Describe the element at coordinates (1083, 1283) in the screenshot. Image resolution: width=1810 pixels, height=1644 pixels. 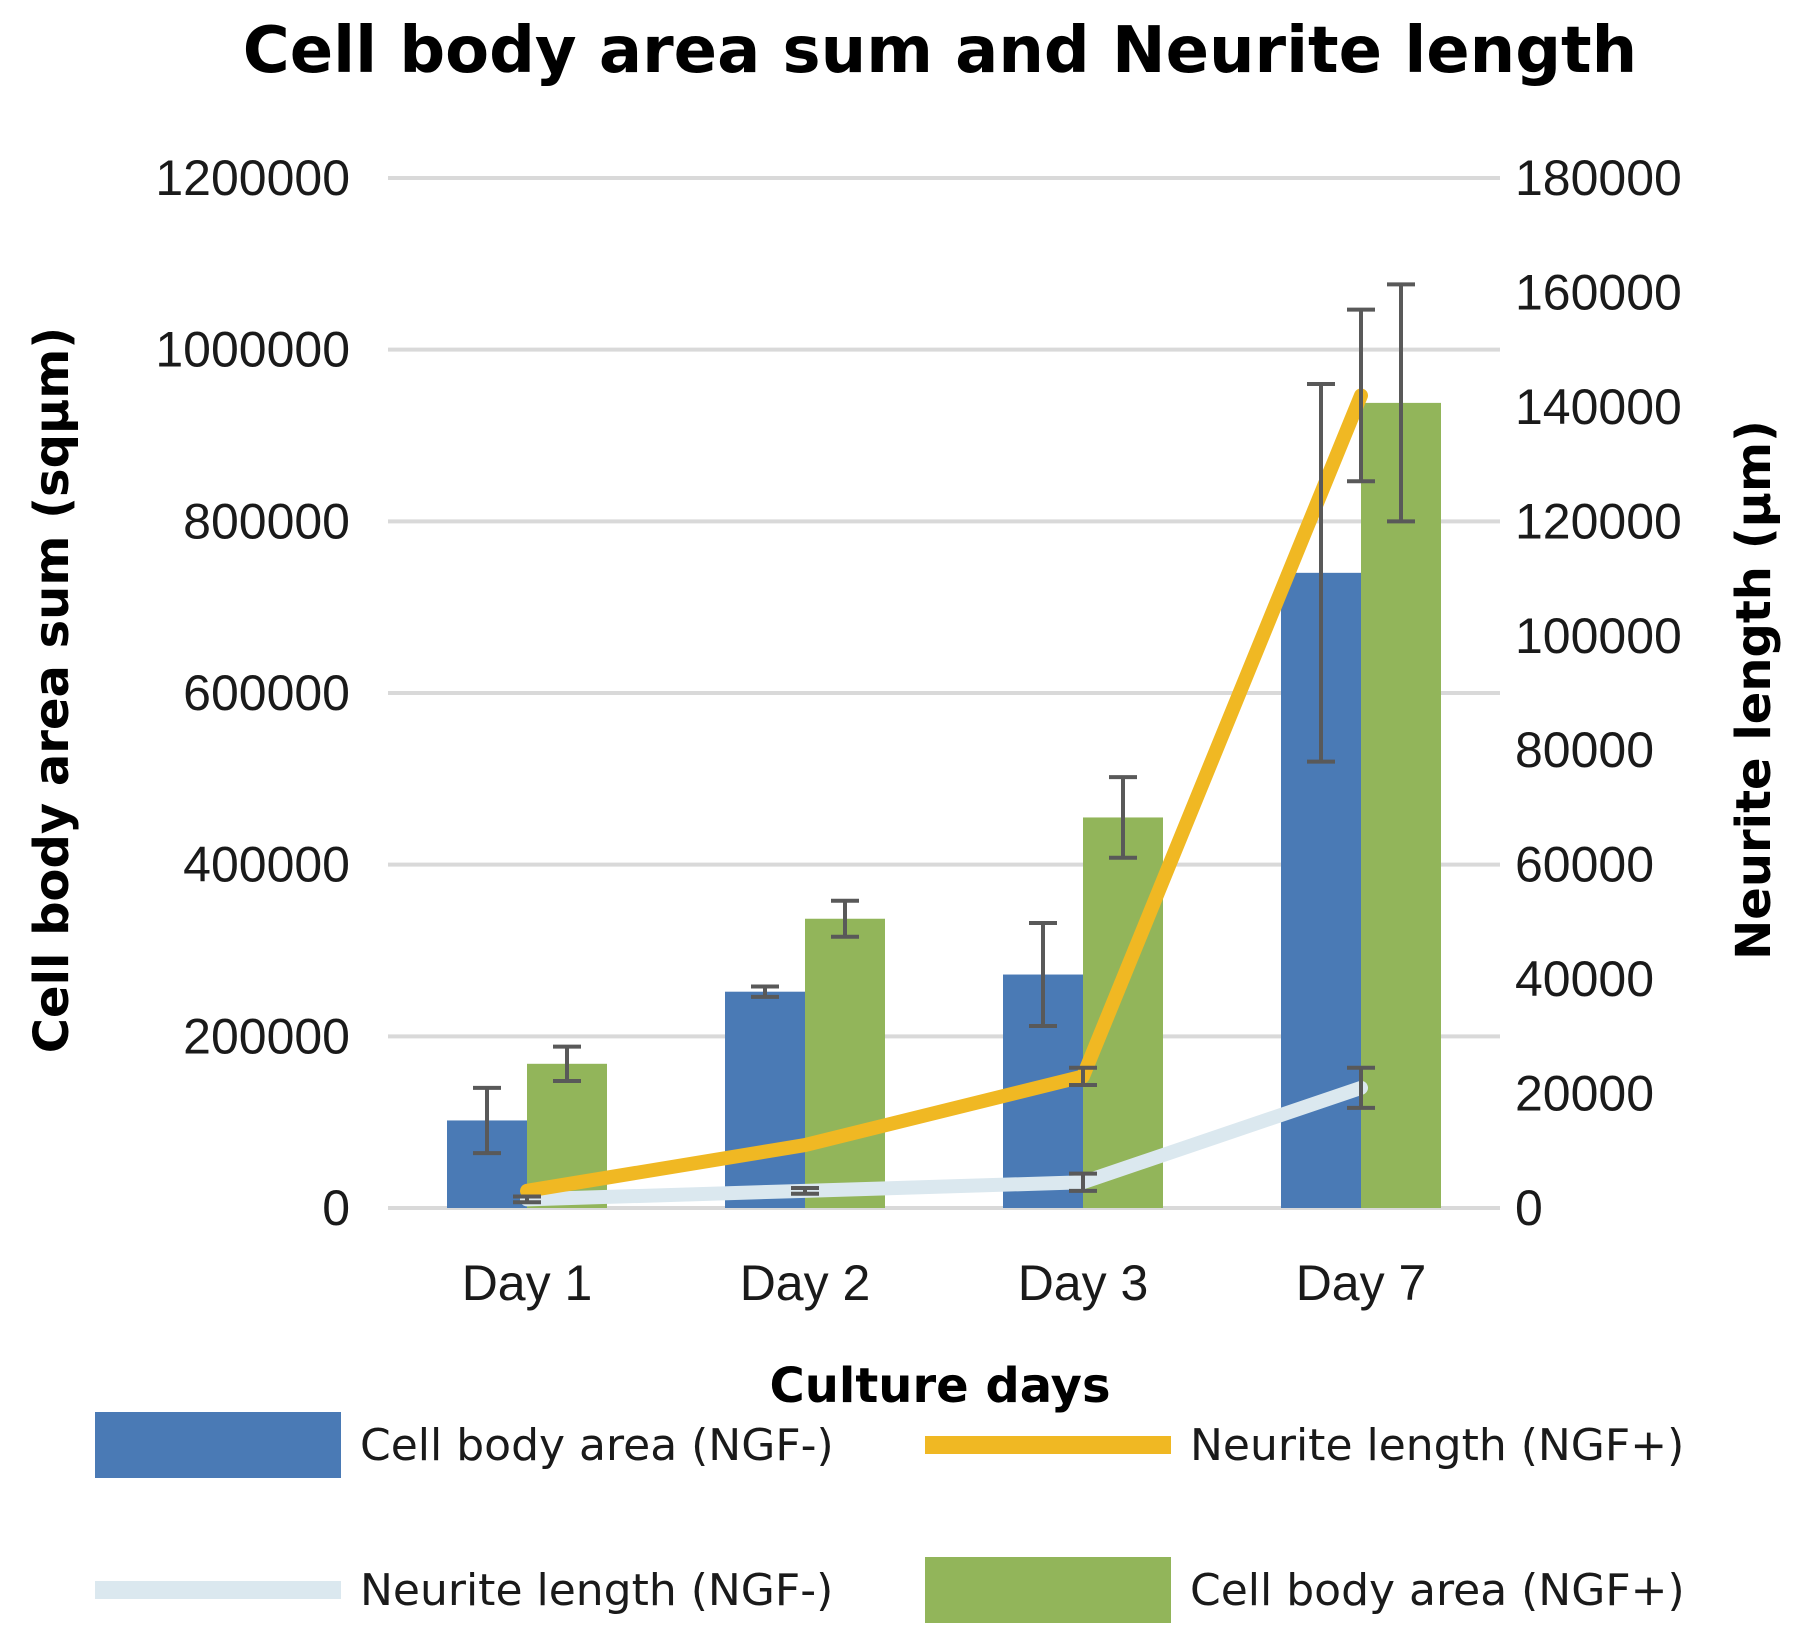
I see `x-tick-label: Day 3` at that location.